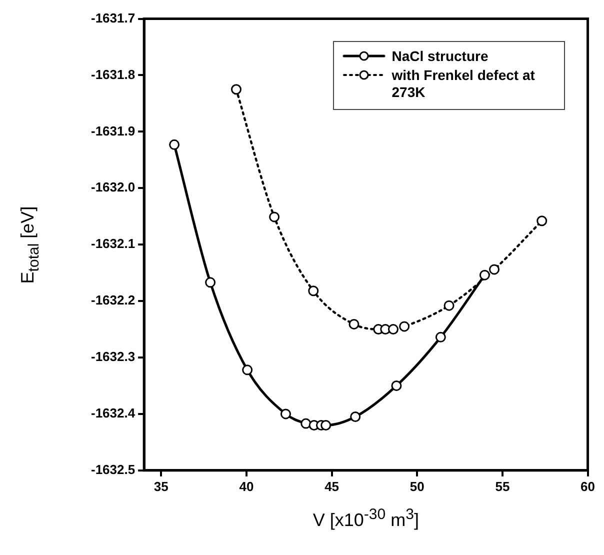 This screenshot has width=604, height=555. Describe the element at coordinates (113, 300) in the screenshot. I see `y-tick-label: -1632.2` at that location.